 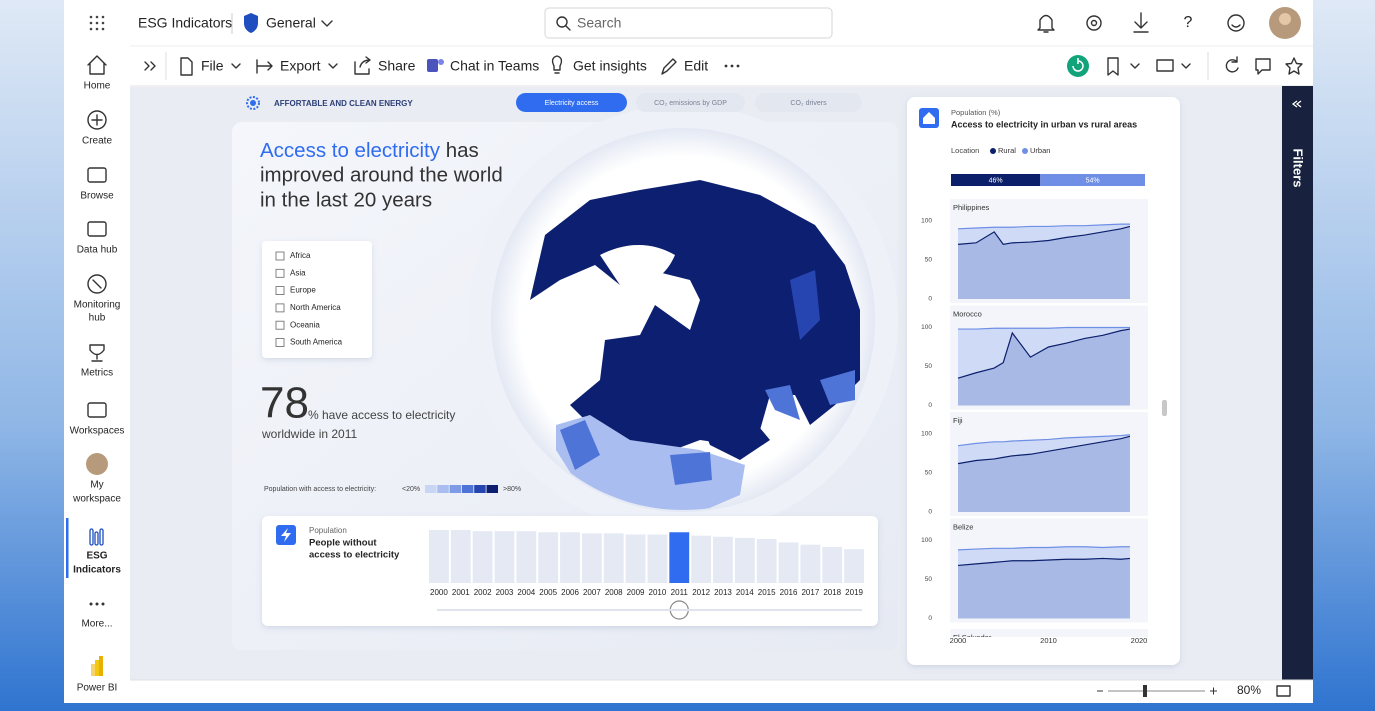 I want to click on toolbar-share: Share, so click(x=397, y=66).